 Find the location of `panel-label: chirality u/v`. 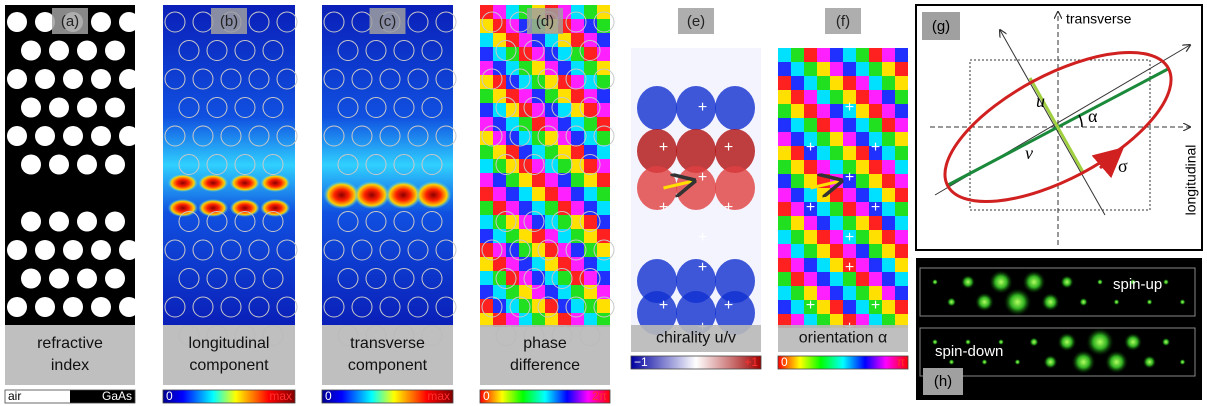

panel-label: chirality u/v is located at coordinates (696, 338).